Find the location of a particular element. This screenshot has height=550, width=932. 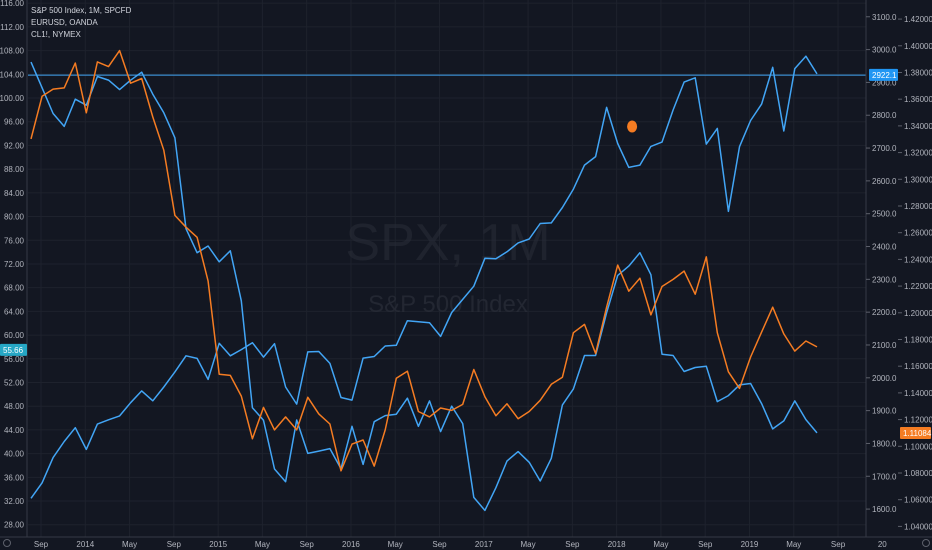

left-tick-label: 88.00 is located at coordinates (14, 169).